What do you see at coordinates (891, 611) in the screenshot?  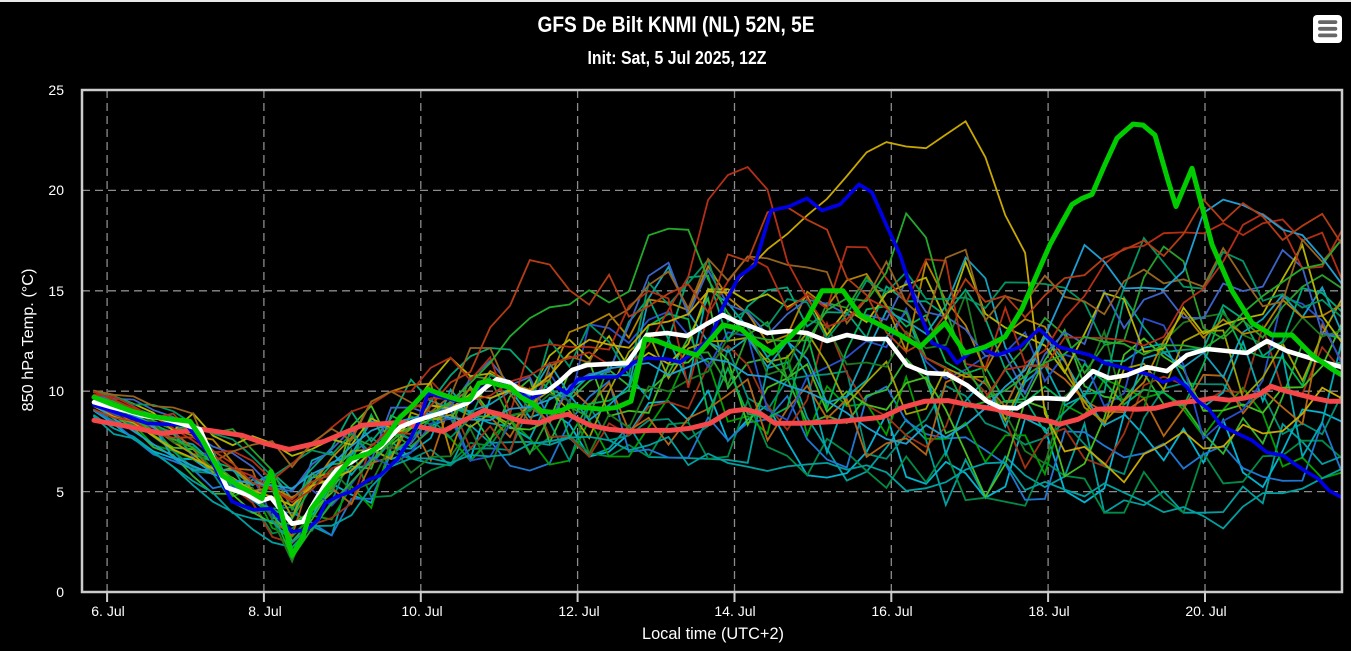 I see `svg-text: 16. Jul` at bounding box center [891, 611].